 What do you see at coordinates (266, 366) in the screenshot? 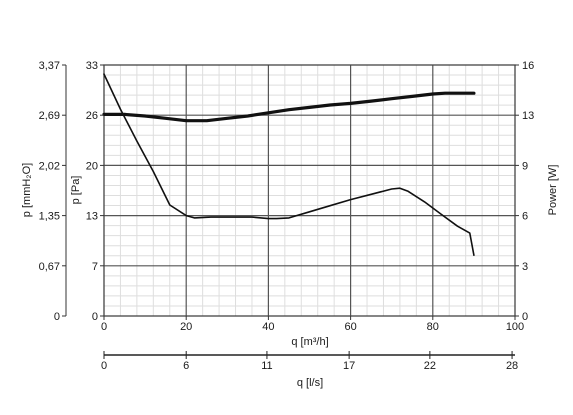
I see `x-tick-label-ls: 11` at bounding box center [266, 366].